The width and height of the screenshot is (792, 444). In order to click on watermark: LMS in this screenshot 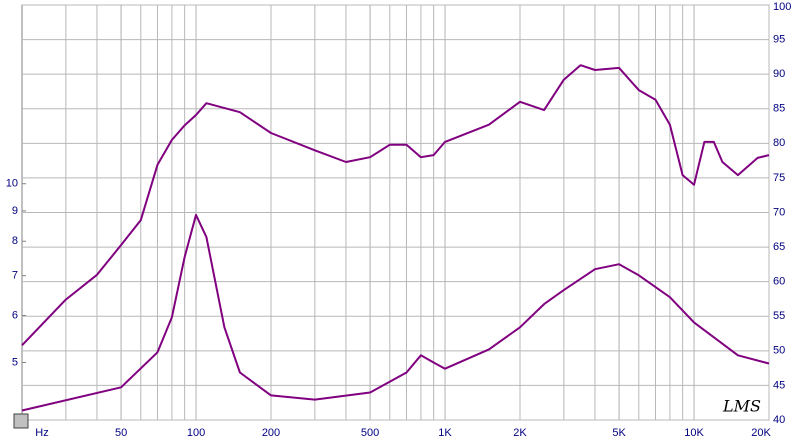, I will do `click(741, 406)`.